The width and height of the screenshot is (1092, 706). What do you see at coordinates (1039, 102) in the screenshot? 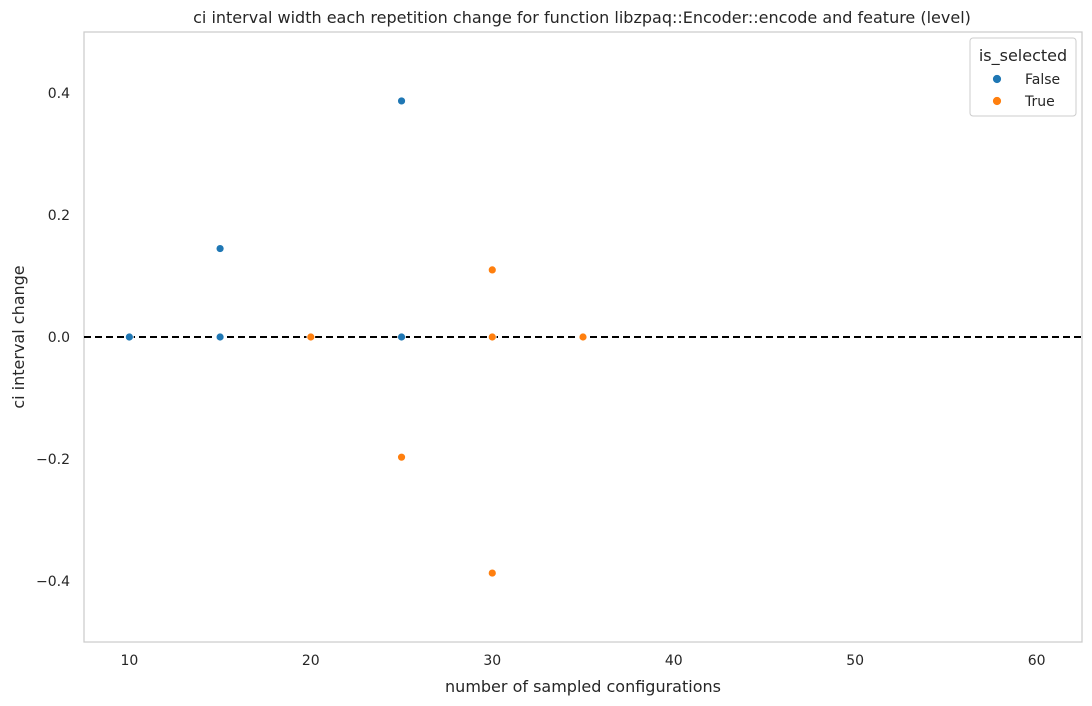
I see `legend-label-true: True` at bounding box center [1039, 102].